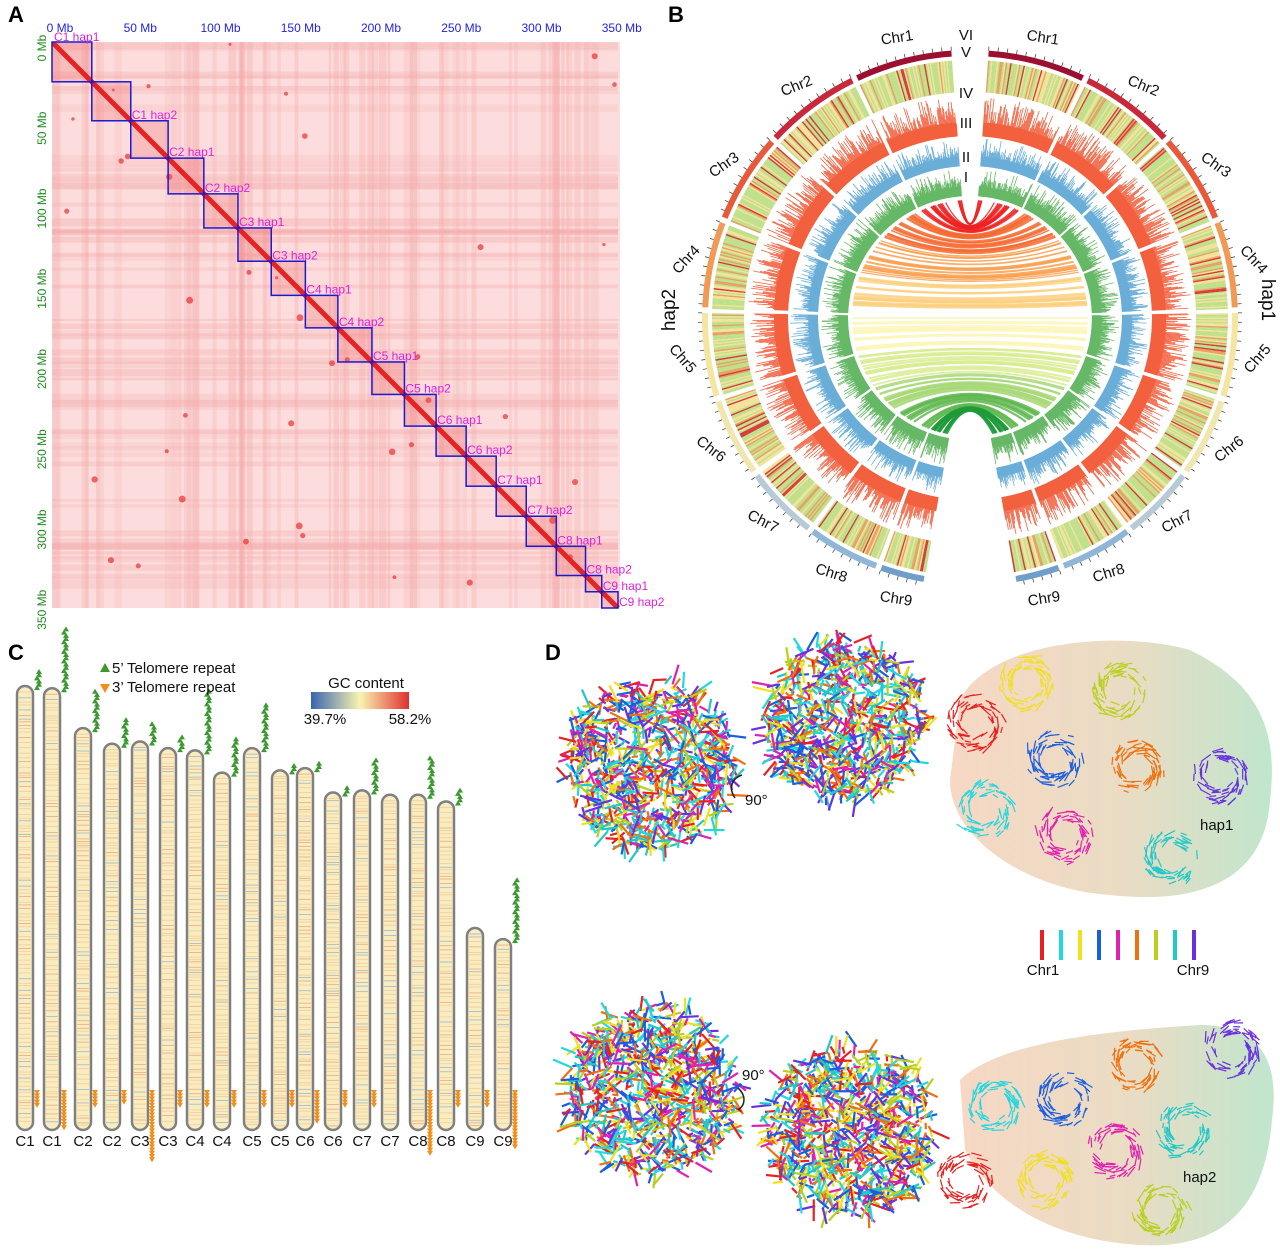  I want to click on left-axis-tick: 350 Mb, so click(42, 609).